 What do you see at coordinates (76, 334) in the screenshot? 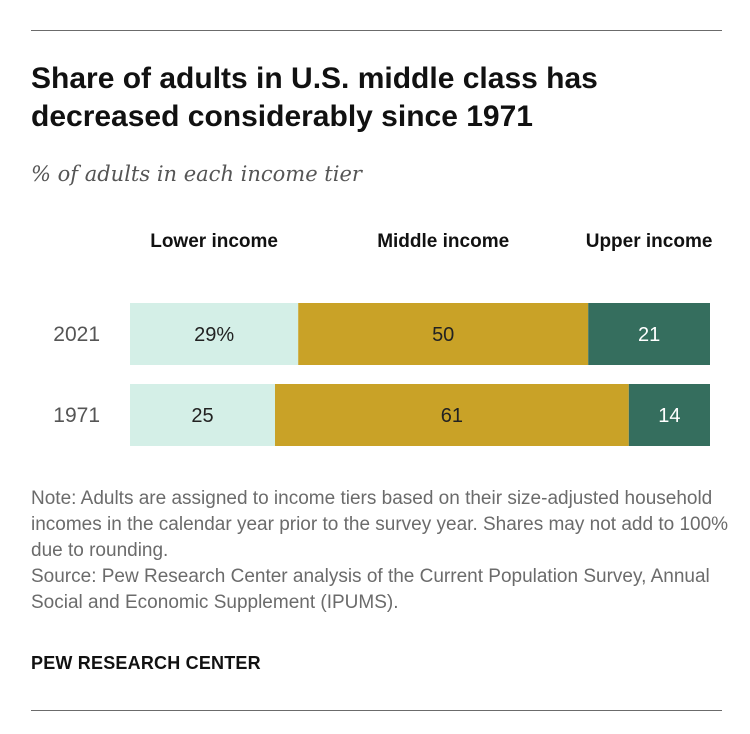
I see `category-label-2021: 2021` at bounding box center [76, 334].